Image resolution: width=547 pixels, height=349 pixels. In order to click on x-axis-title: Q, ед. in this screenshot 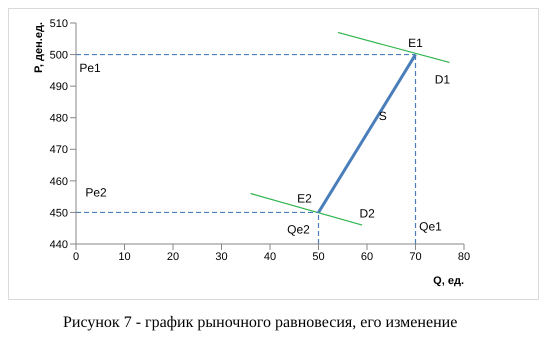, I will do `click(448, 281)`.